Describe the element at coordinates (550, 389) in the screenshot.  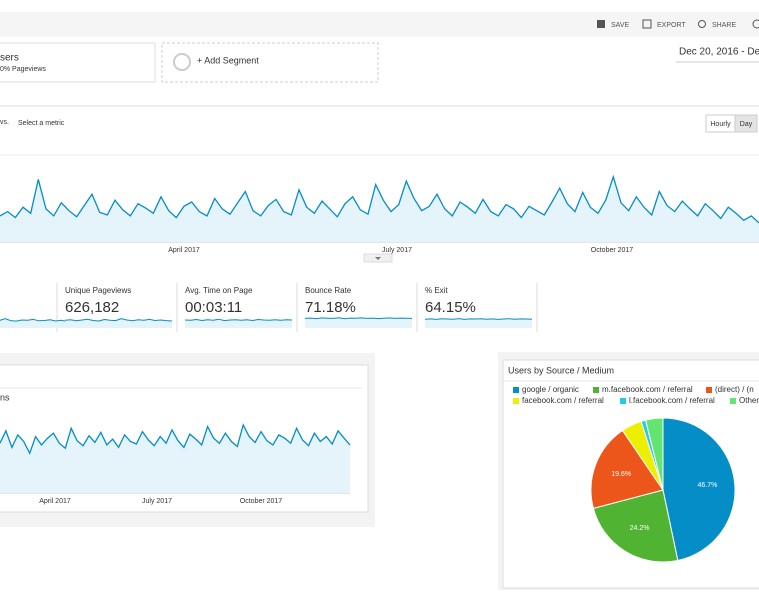
I see `legend-label: google / organic` at that location.